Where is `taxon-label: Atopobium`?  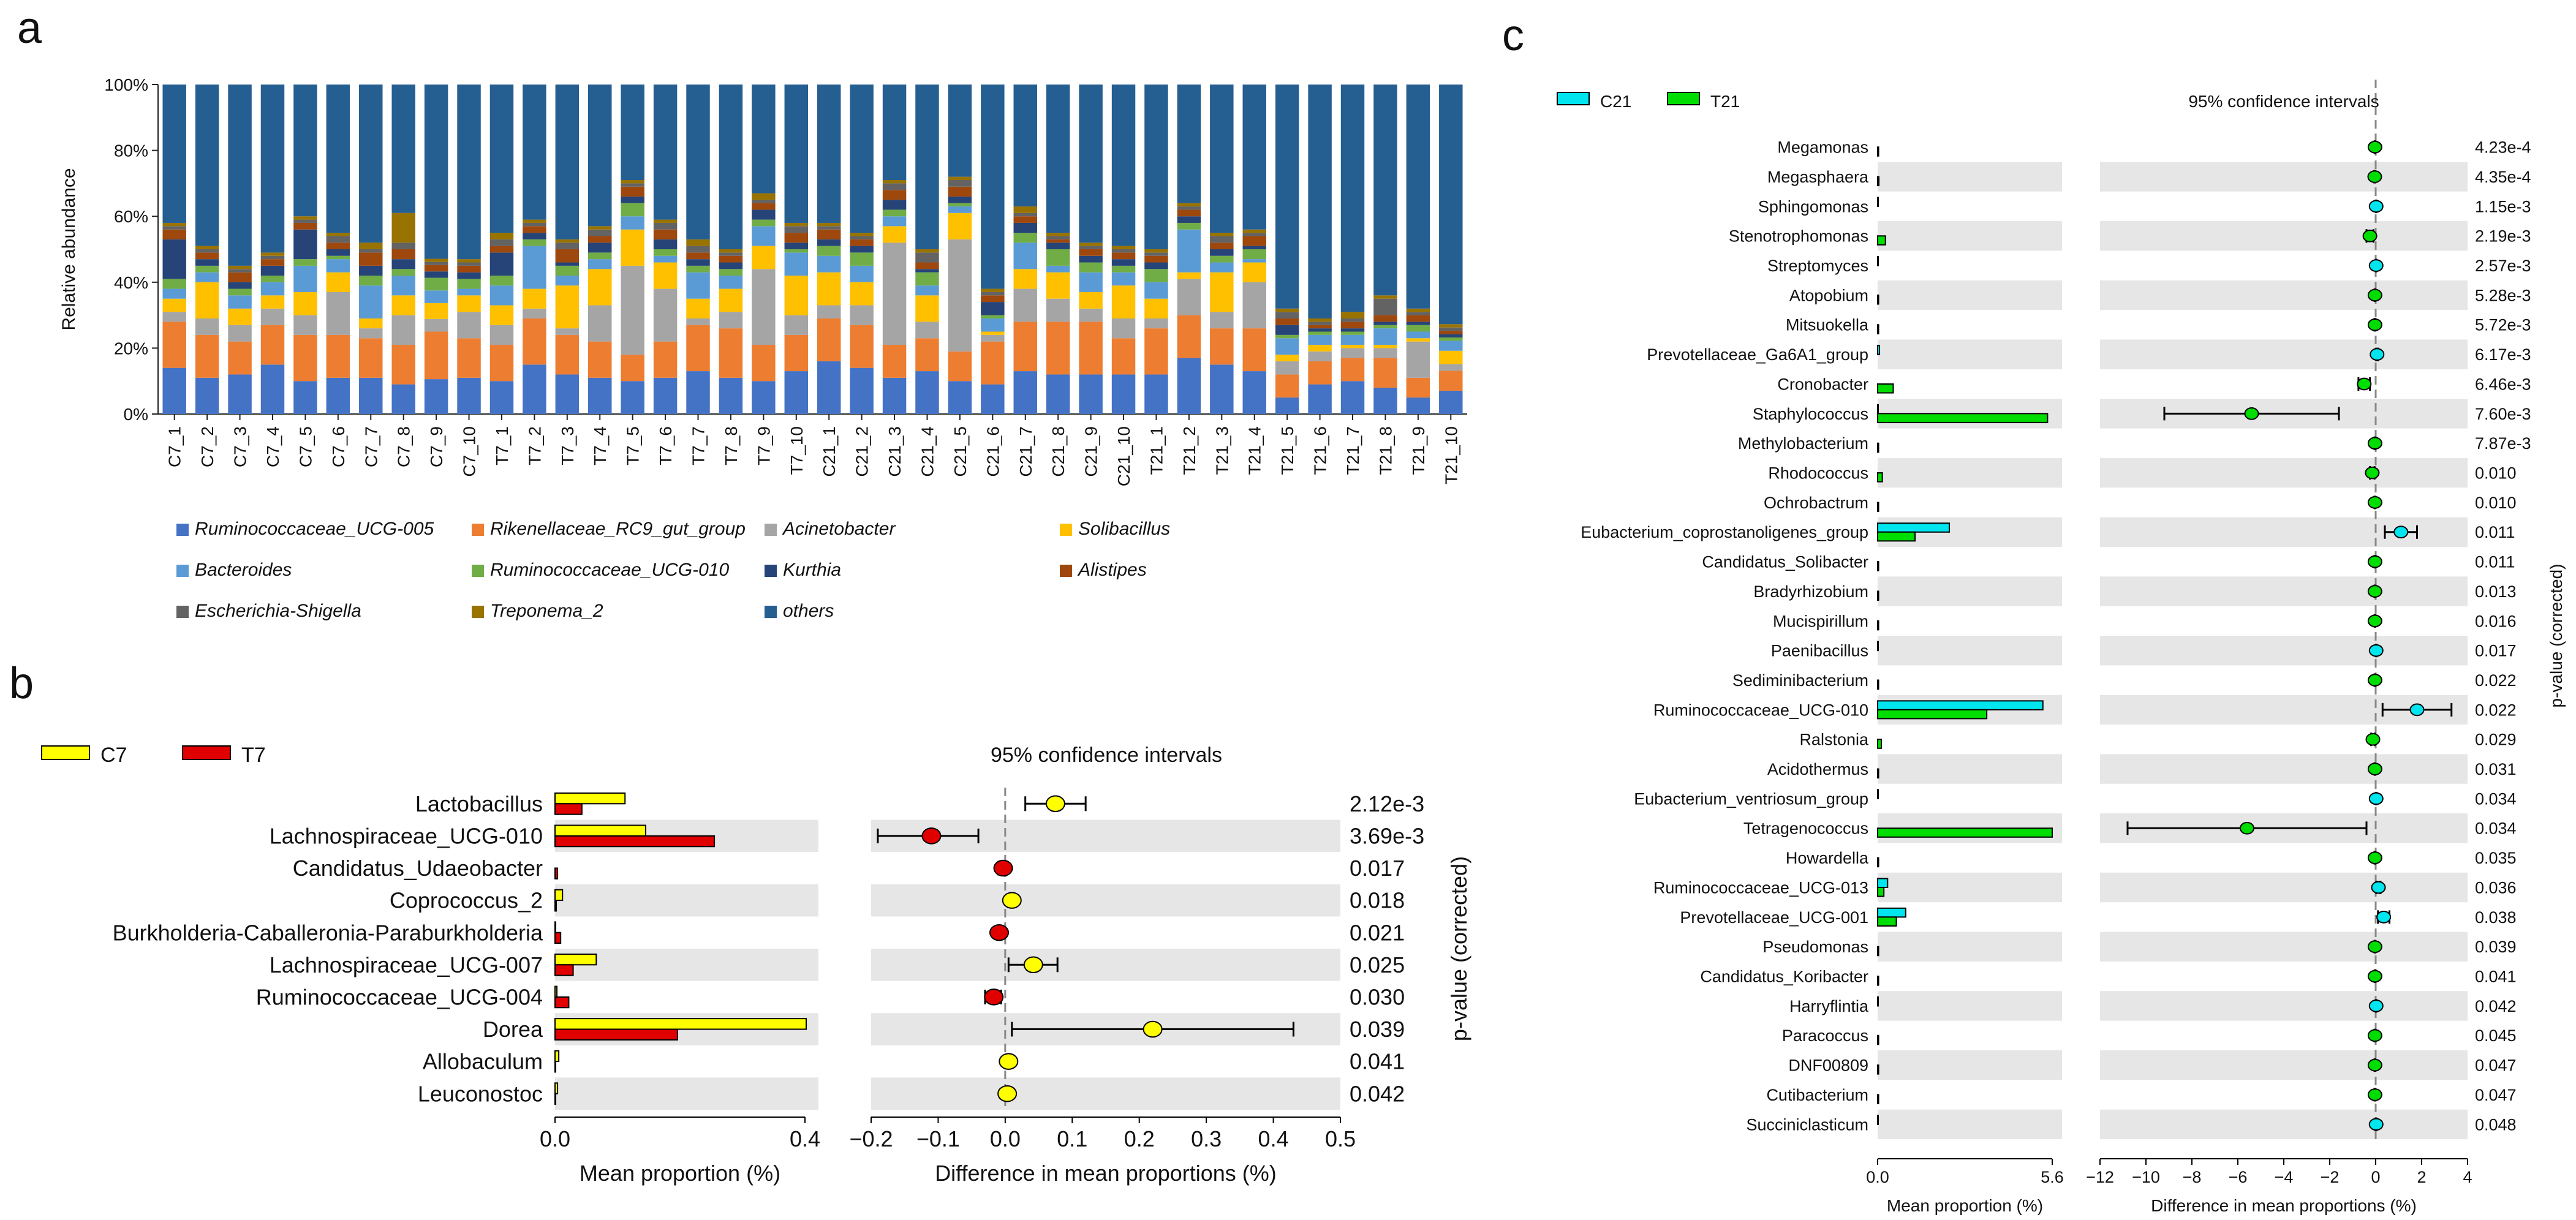
taxon-label: Atopobium is located at coordinates (1828, 295).